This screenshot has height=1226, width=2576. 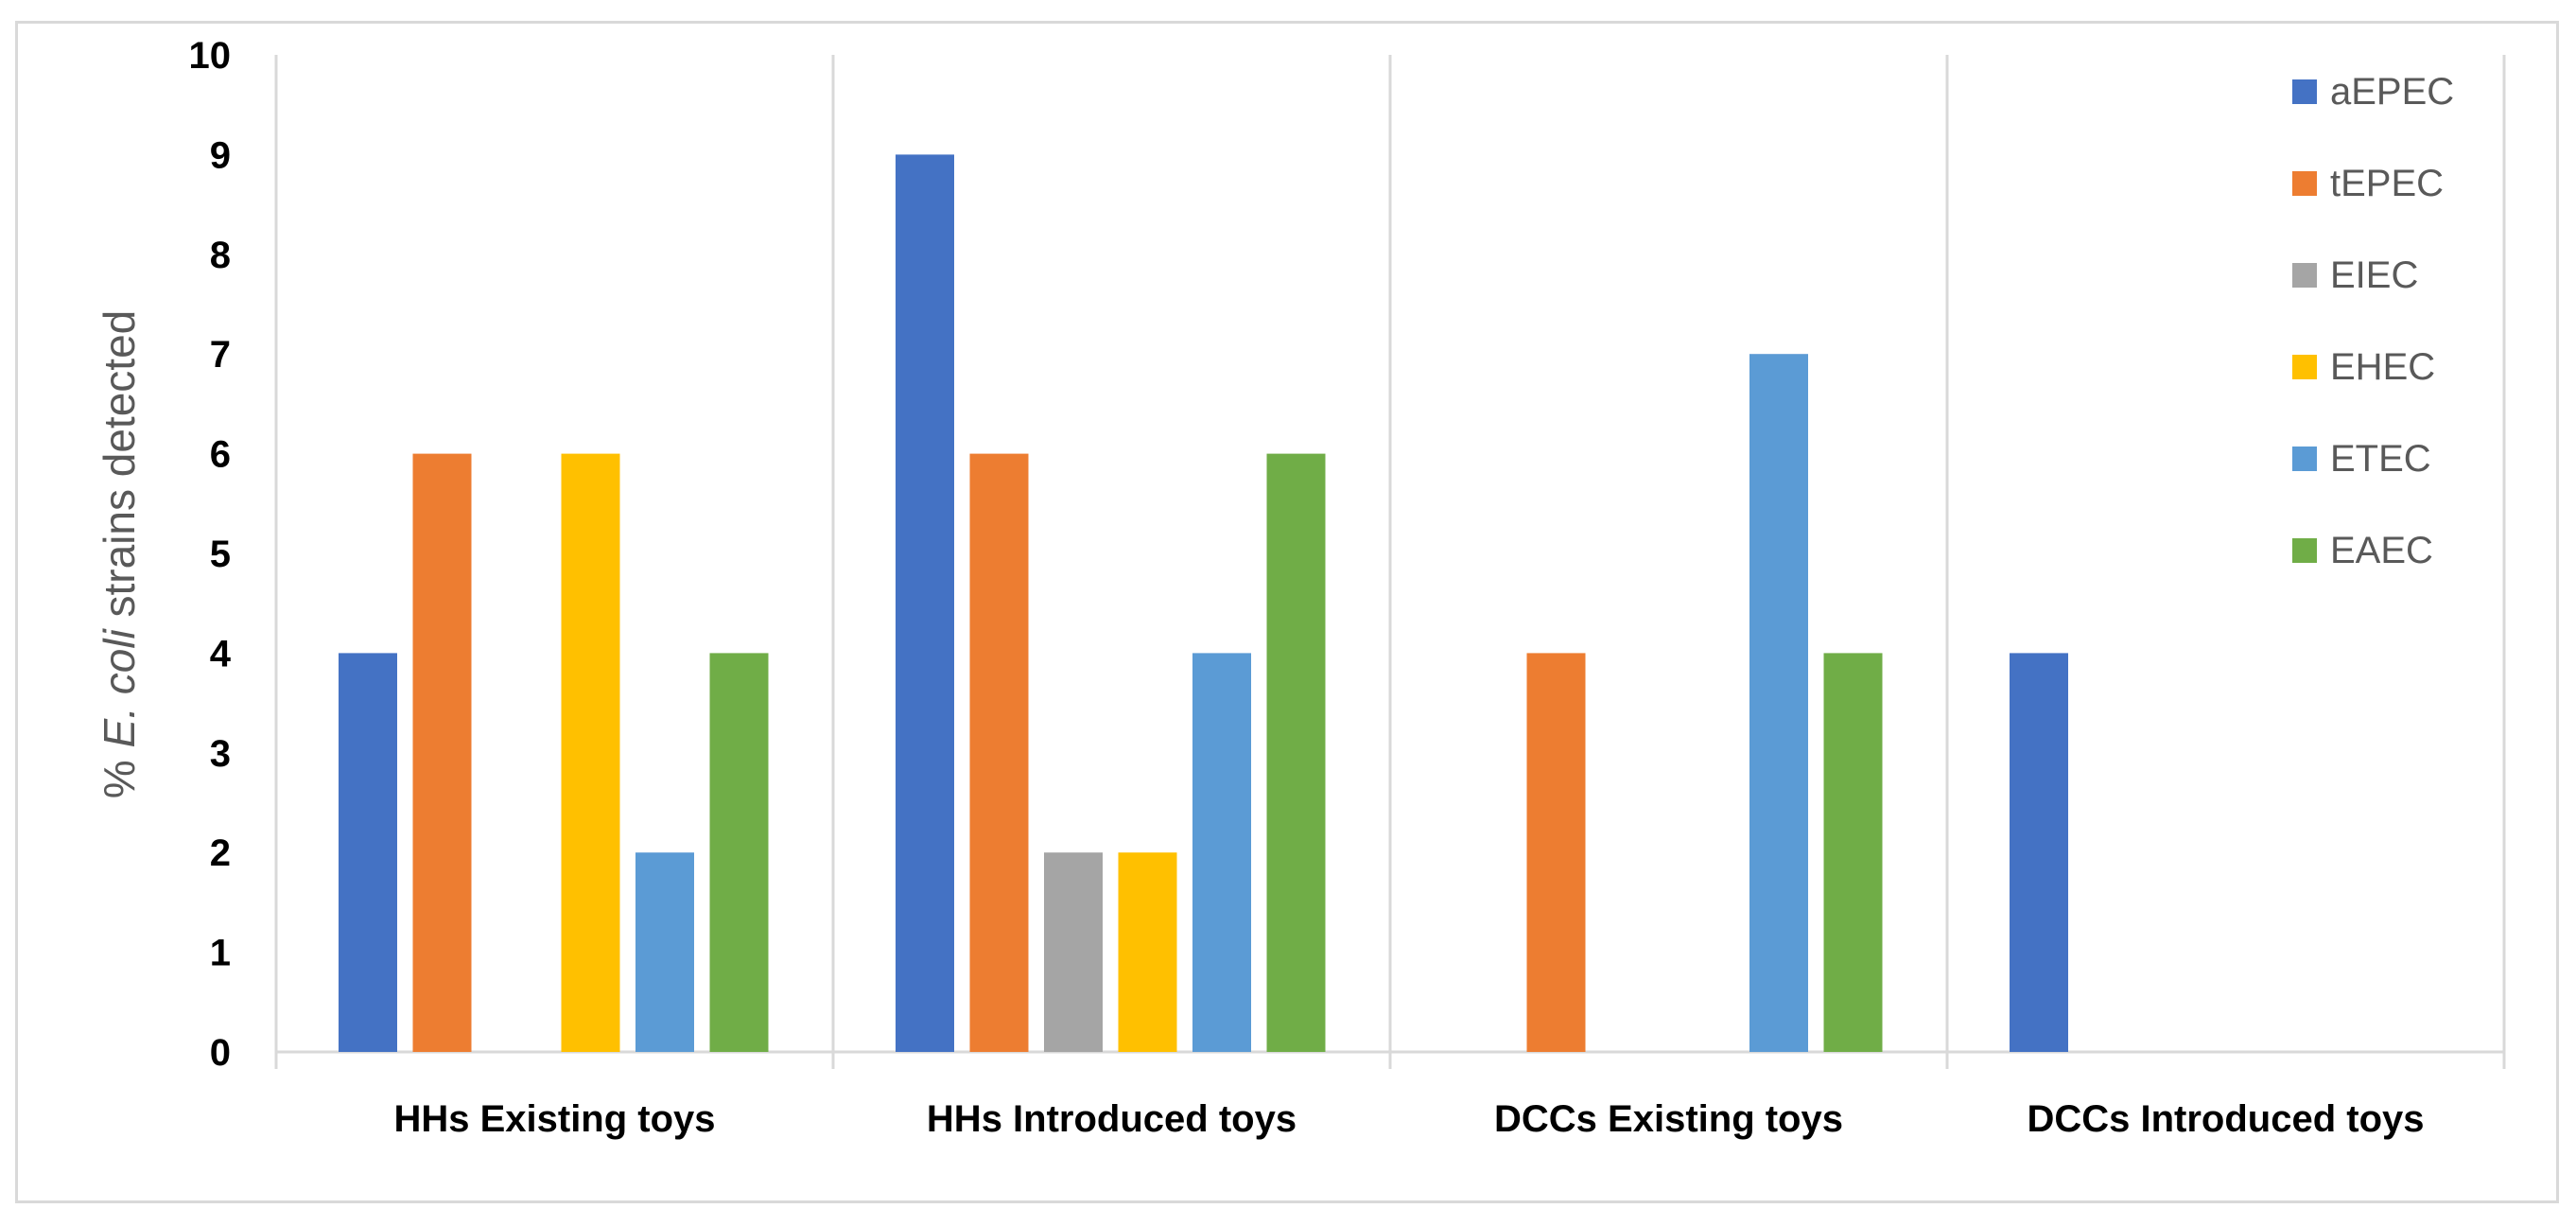 I want to click on legend-swatch-etec, so click(x=2304, y=459).